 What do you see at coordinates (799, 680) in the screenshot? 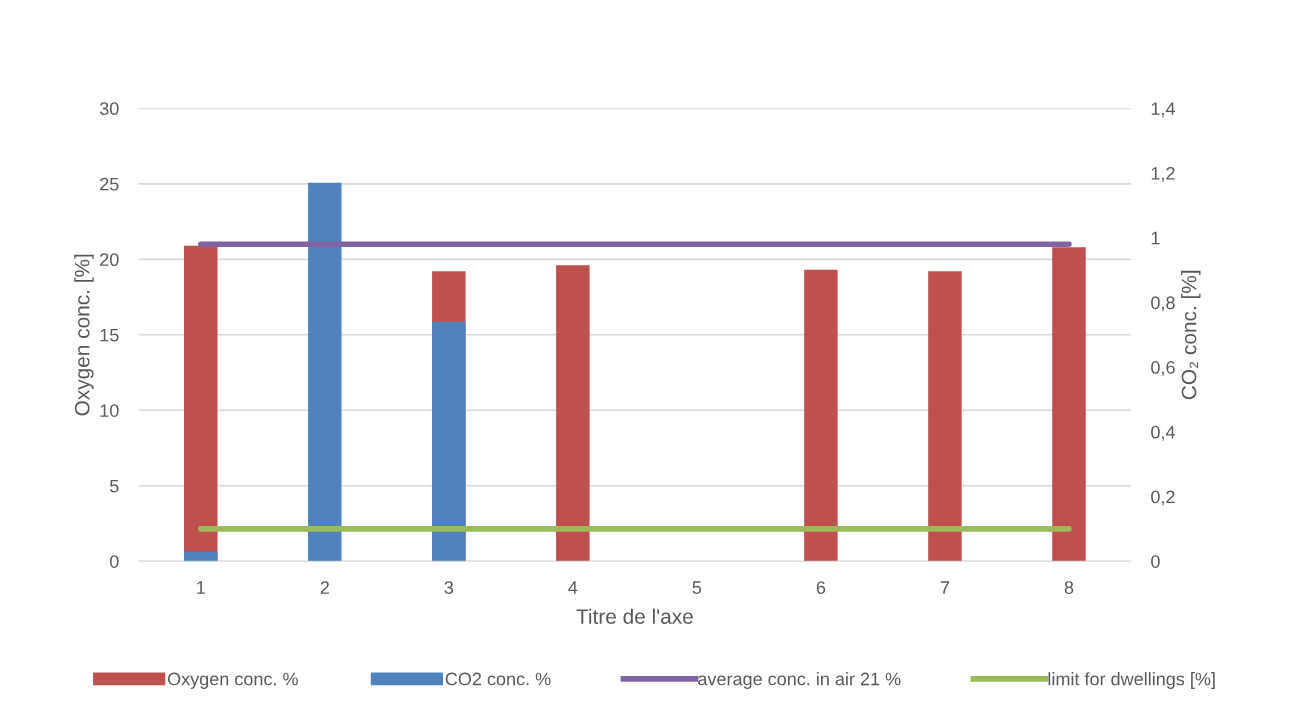
I see `legend-label: average conc. in air 21 %` at bounding box center [799, 680].